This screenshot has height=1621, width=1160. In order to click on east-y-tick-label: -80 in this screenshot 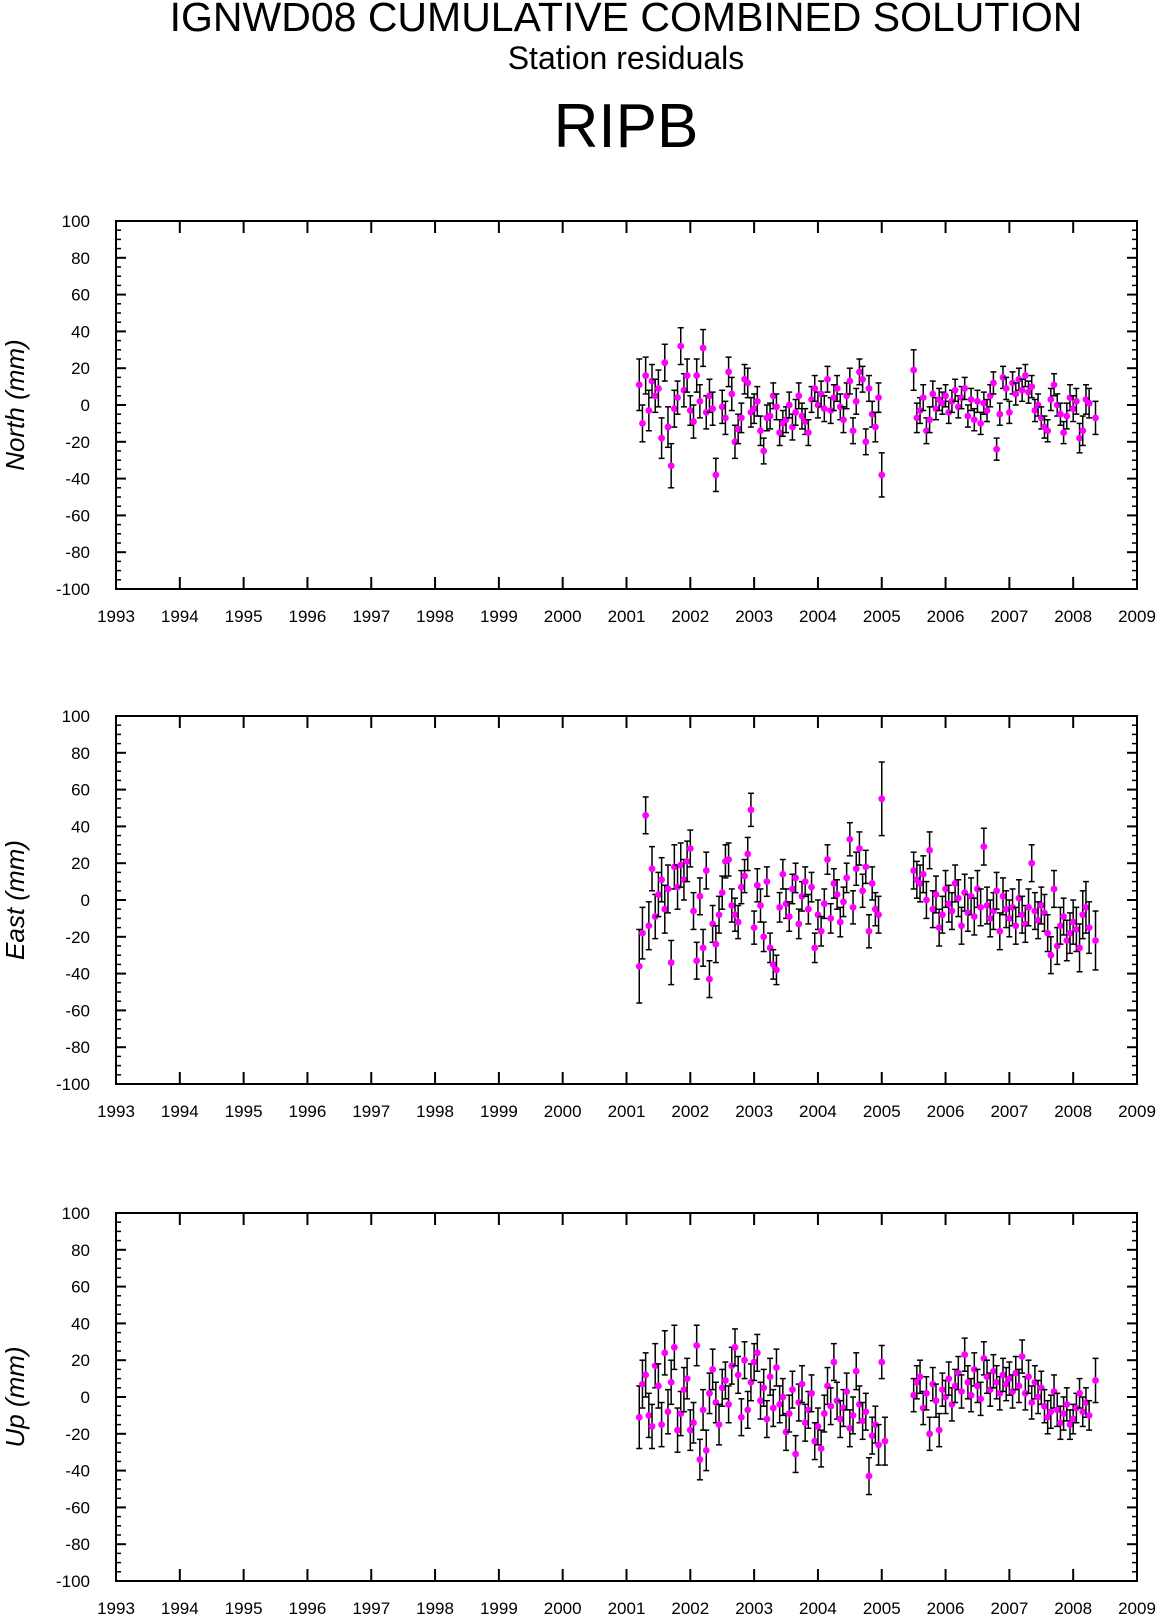, I will do `click(77, 1047)`.